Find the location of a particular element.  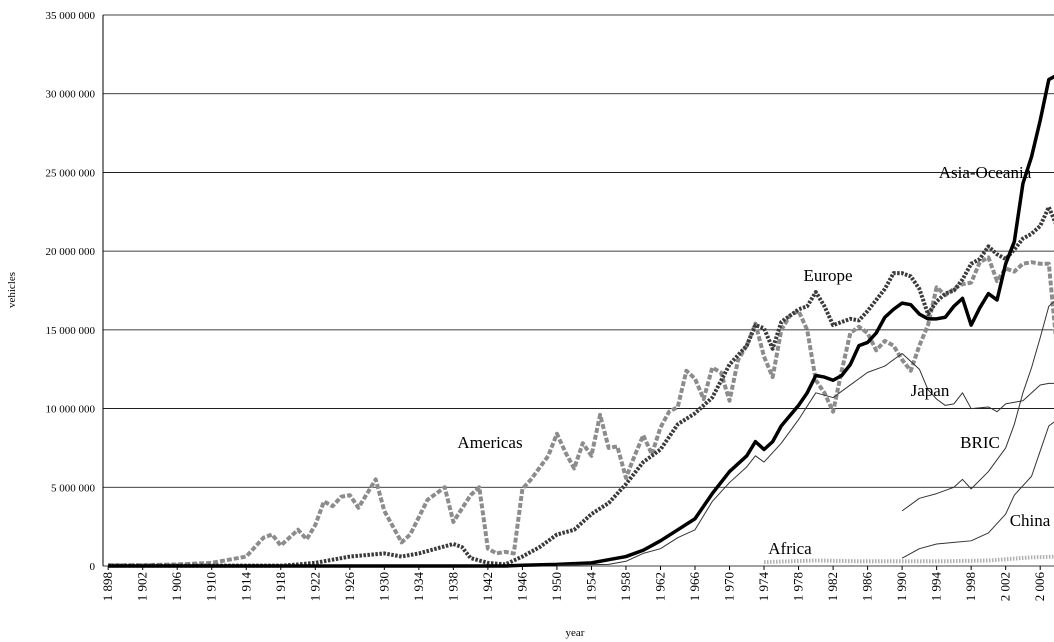

x-tick-label: 1 934 is located at coordinates (418, 587).